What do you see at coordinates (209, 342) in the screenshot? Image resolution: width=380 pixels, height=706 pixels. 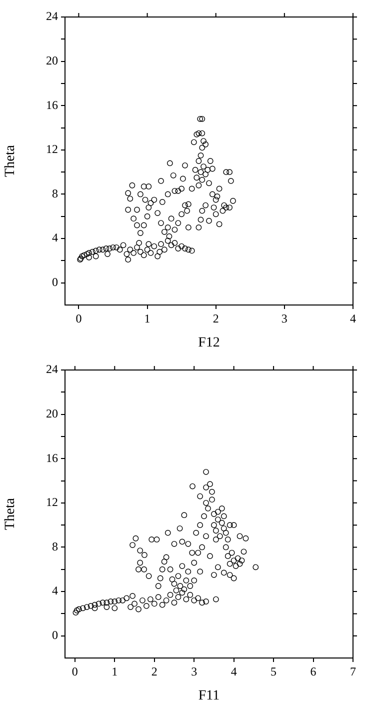 I see `x-axis-title: F12` at bounding box center [209, 342].